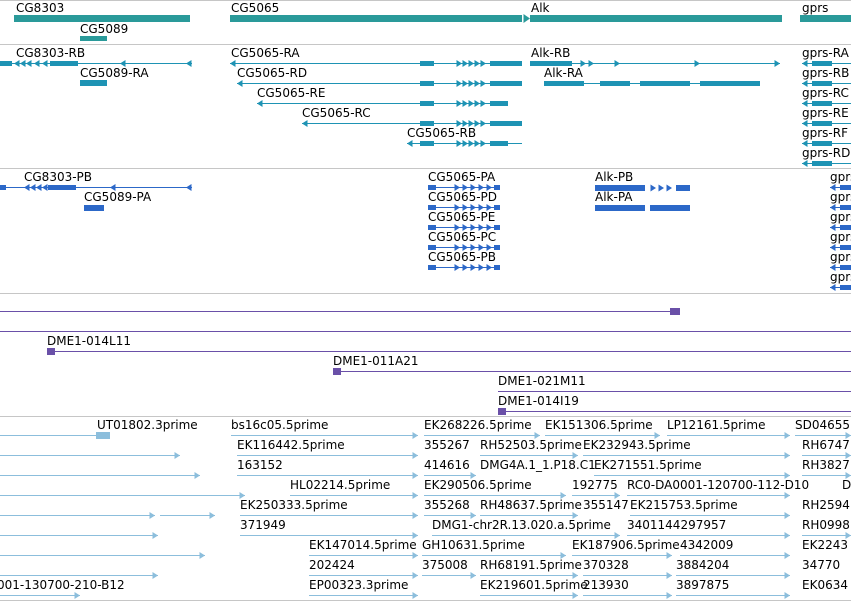  I want to click on est-label: 213930, so click(606, 585).